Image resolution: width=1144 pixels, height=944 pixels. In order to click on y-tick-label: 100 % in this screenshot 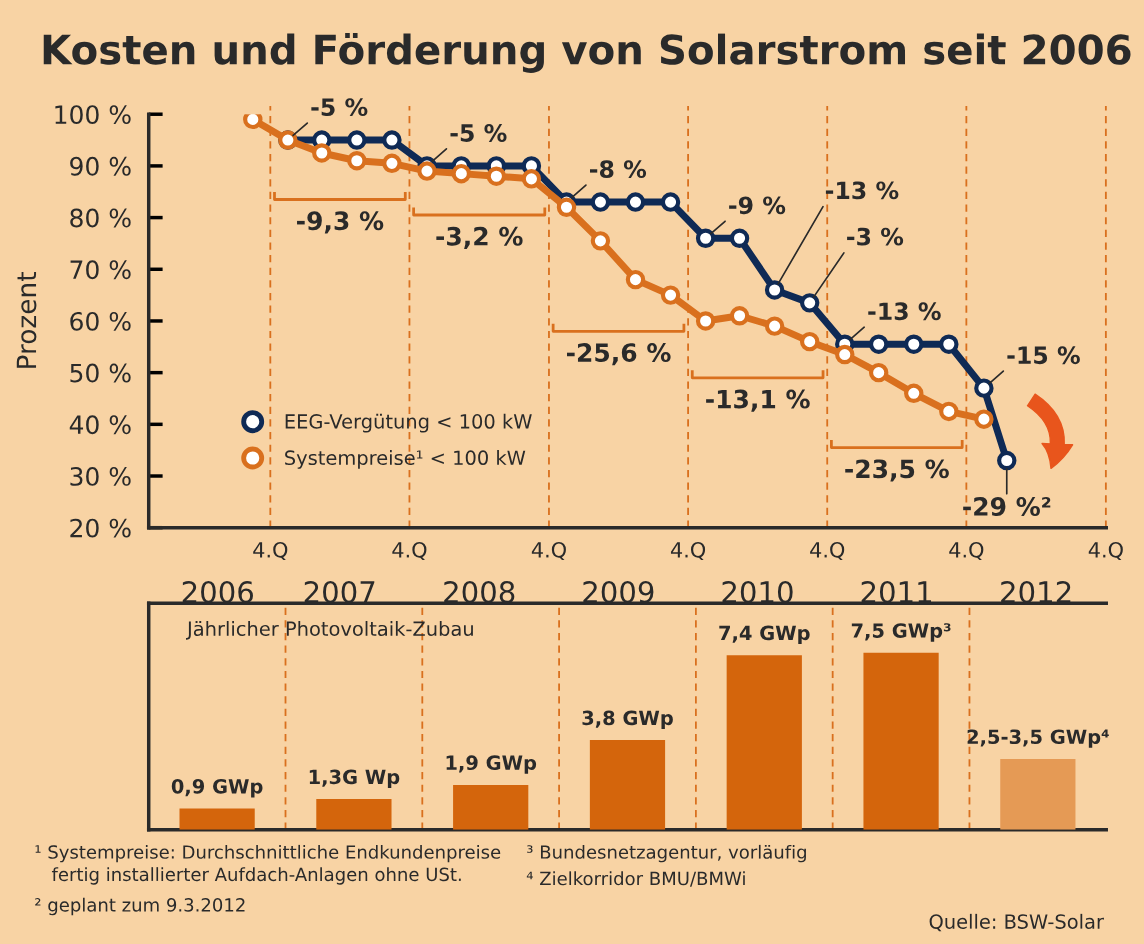, I will do `click(93, 115)`.